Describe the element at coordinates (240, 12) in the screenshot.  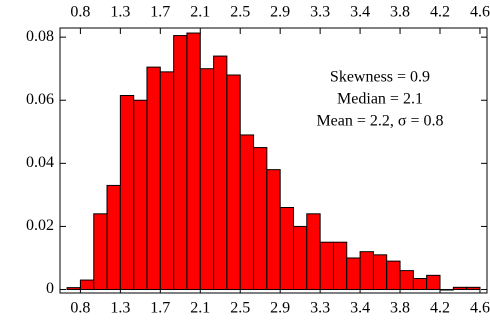
I see `x-tick-label-top: 2.5` at that location.